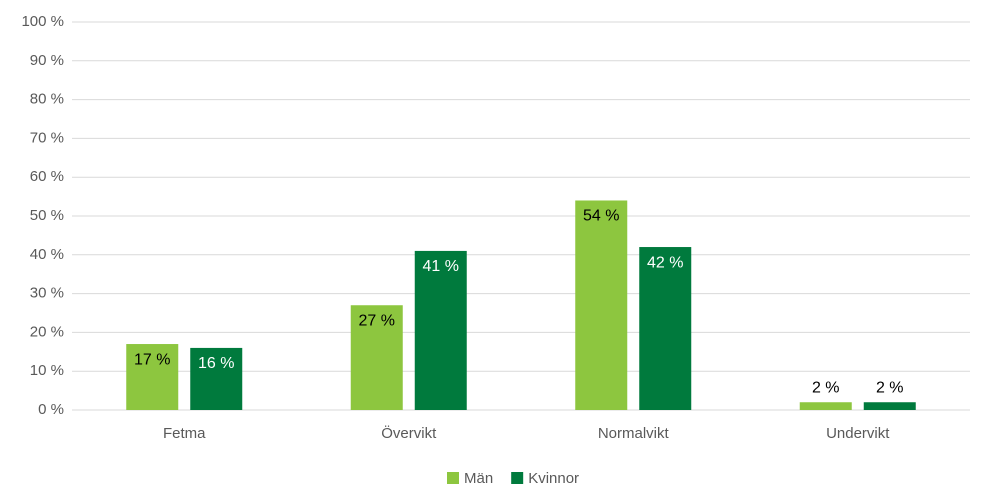  Describe the element at coordinates (665, 262) in the screenshot. I see `data-label: 42 %` at that location.